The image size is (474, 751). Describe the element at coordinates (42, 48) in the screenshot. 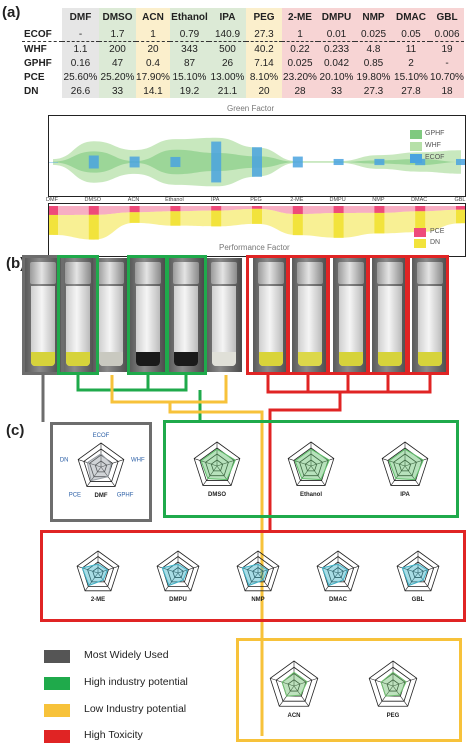

I see `table-row-label: WHF` at that location.